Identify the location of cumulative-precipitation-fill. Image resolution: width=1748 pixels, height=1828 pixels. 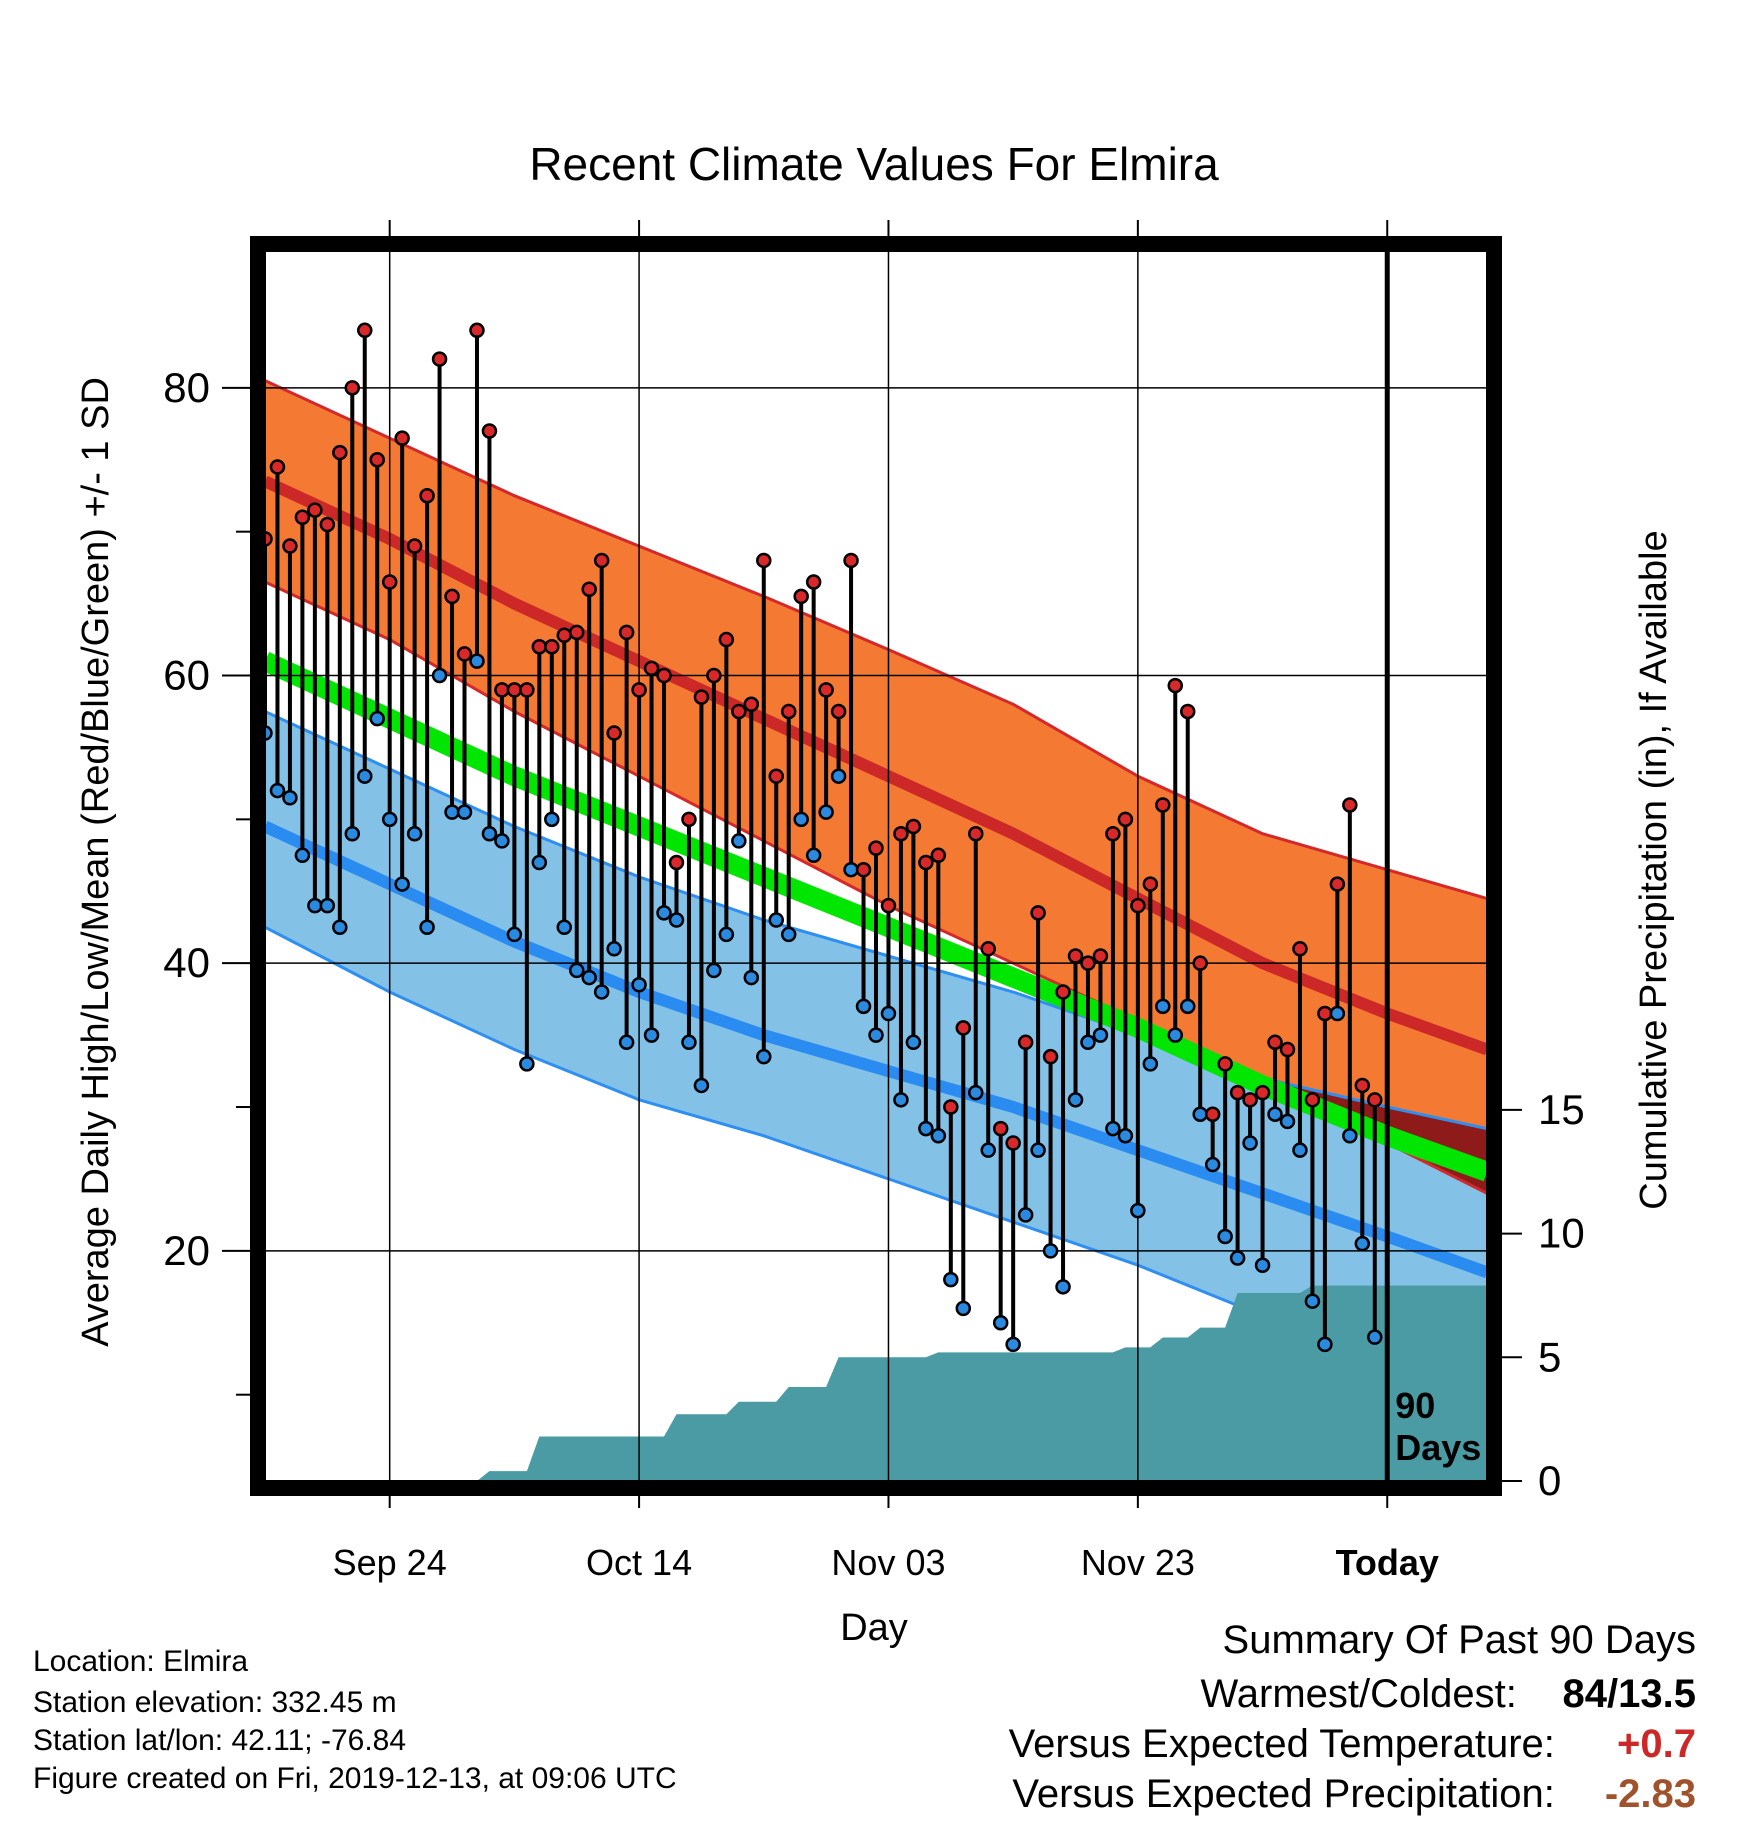
(876, 1383).